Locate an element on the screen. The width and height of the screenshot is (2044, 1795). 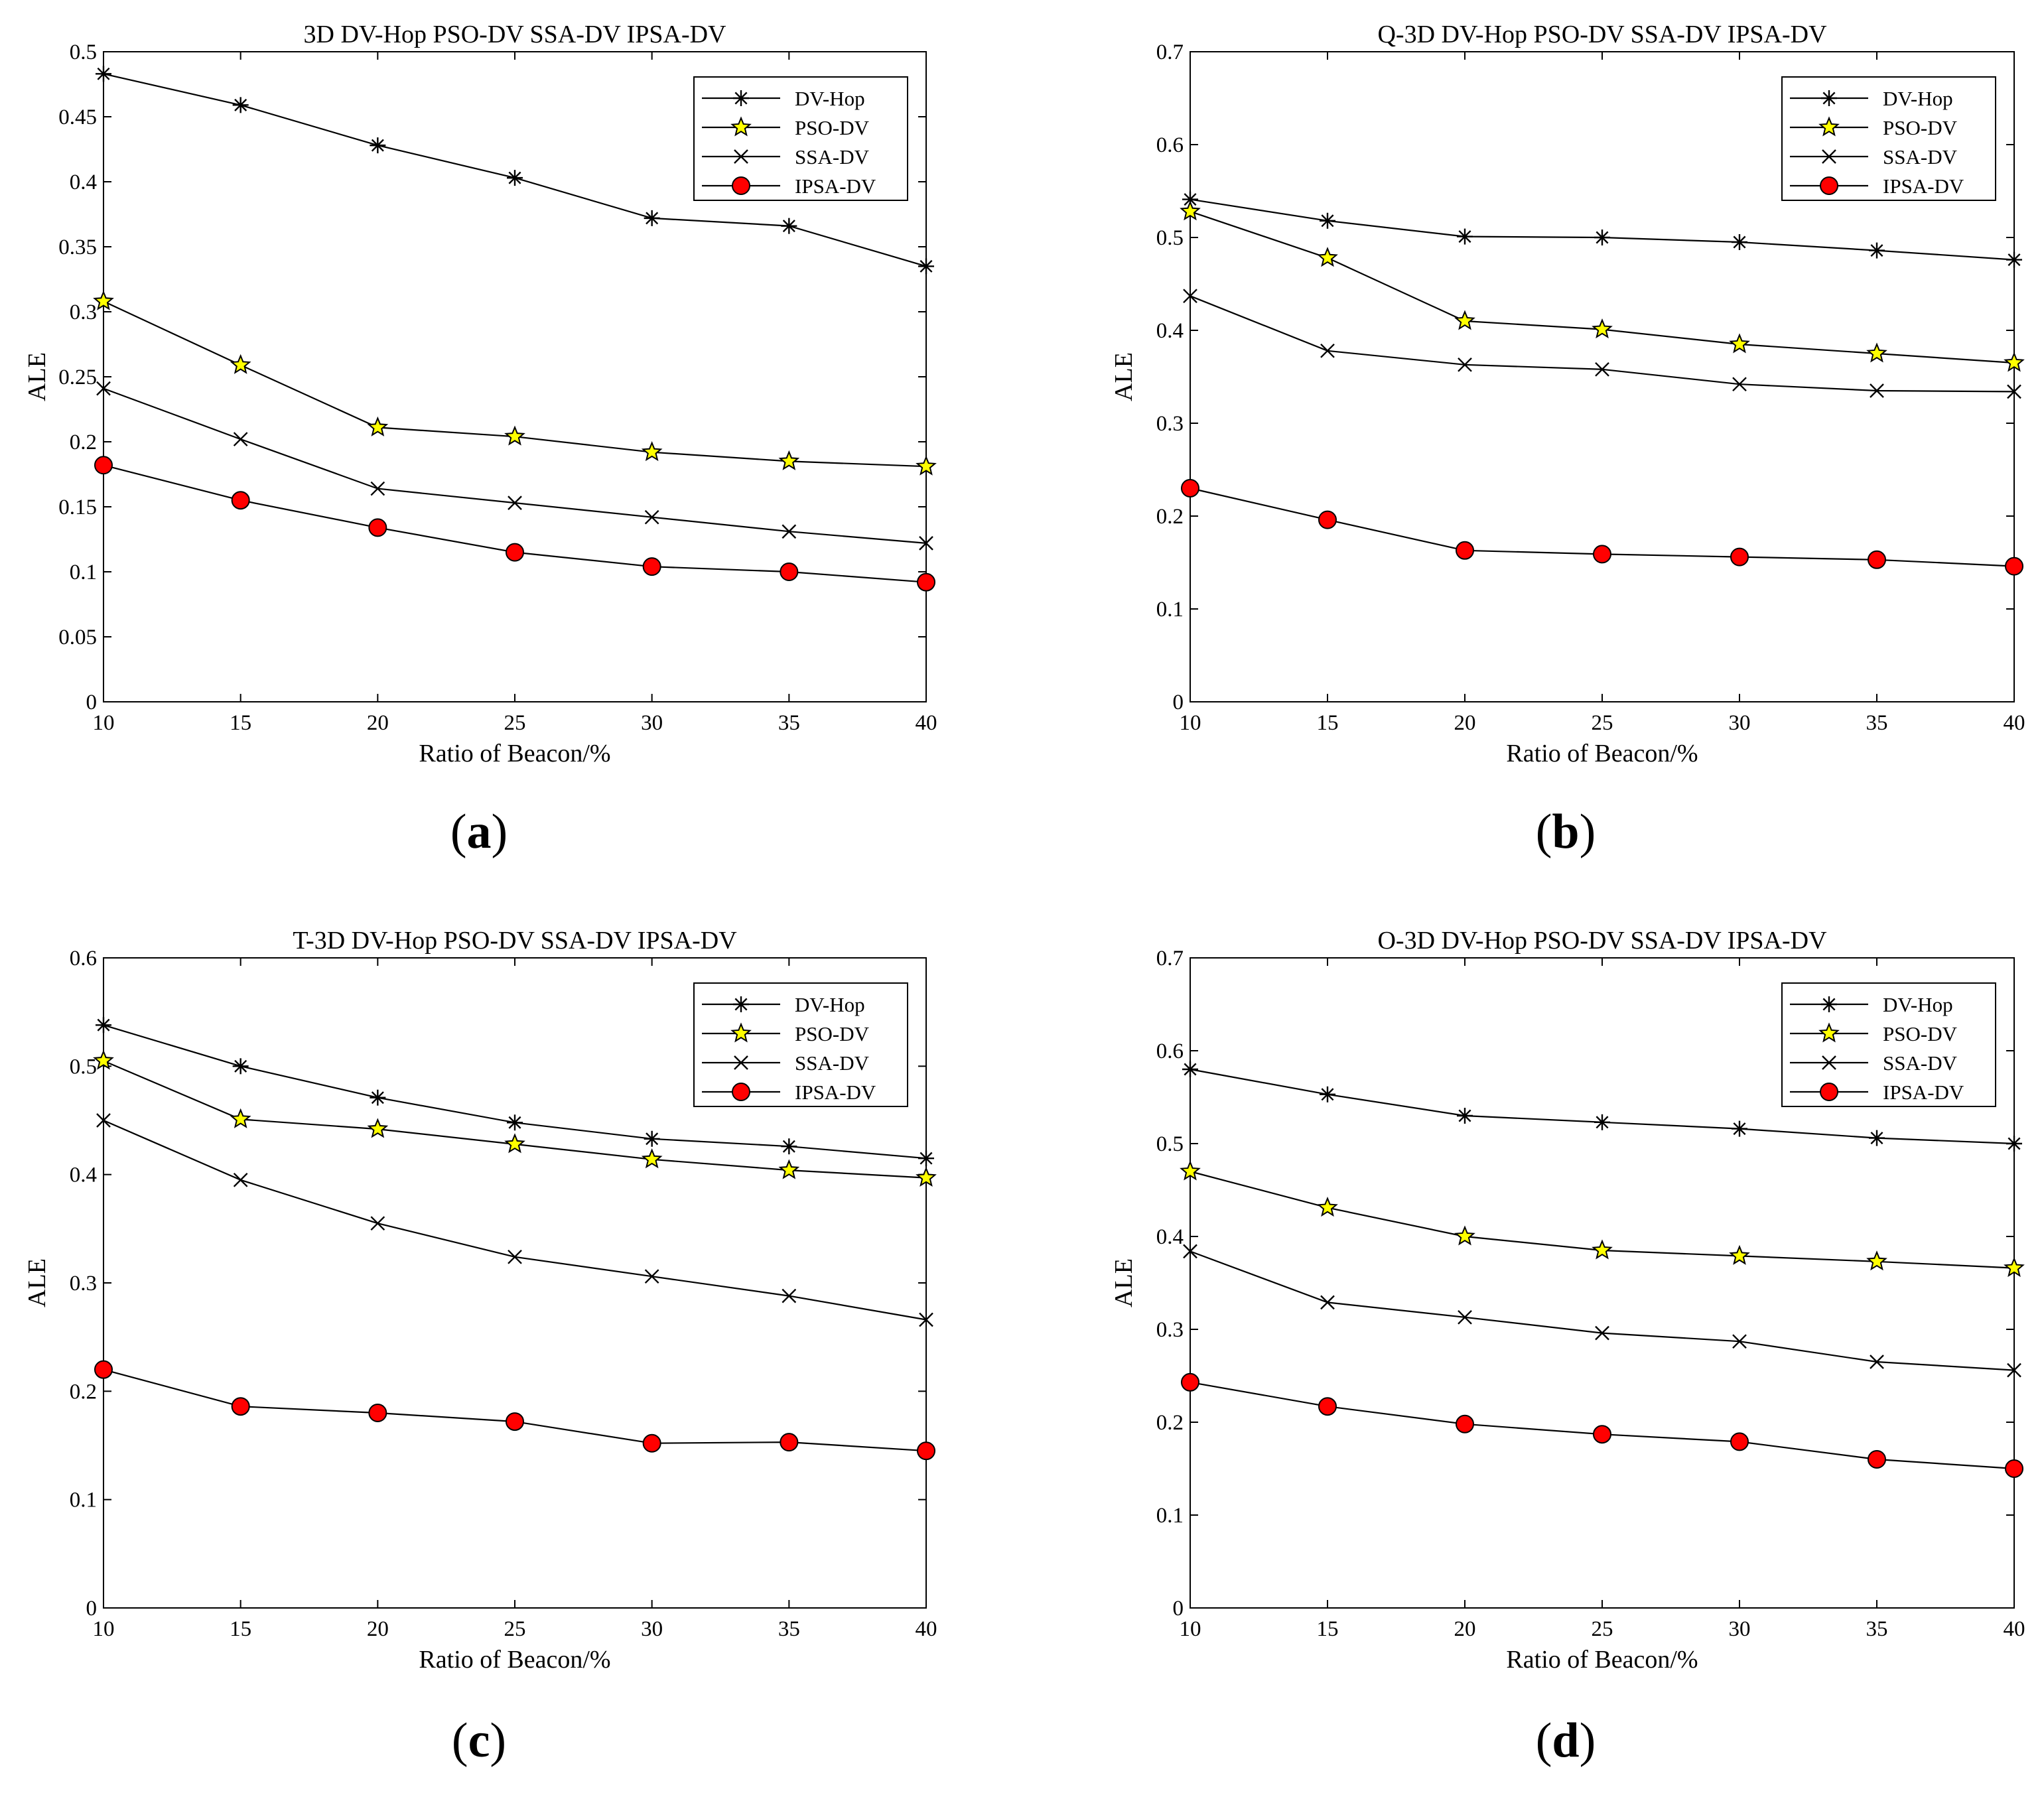
caption-letter: a is located at coordinates (479, 832).